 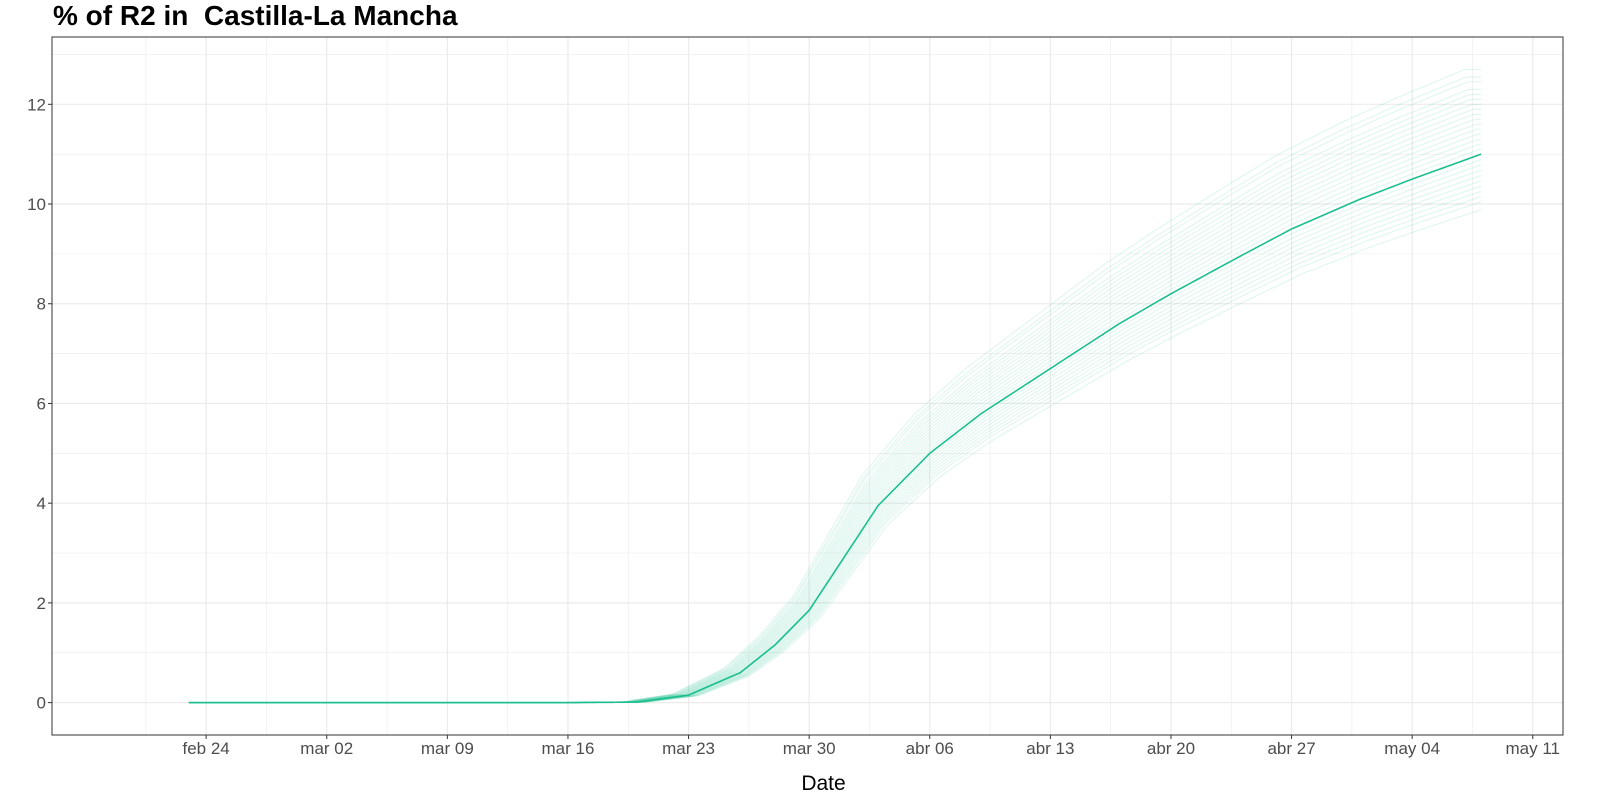 I want to click on y-tick-label: 2, so click(x=41, y=603).